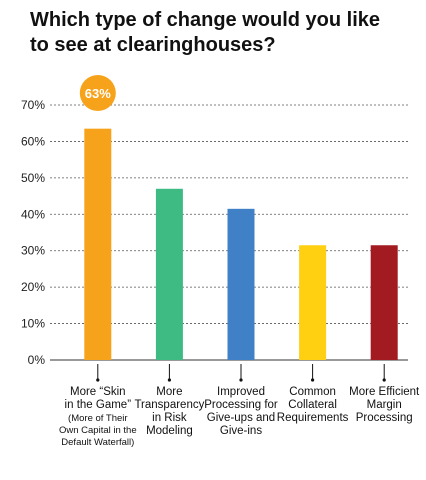  I want to click on y-tick-label: 40%, so click(33, 214).